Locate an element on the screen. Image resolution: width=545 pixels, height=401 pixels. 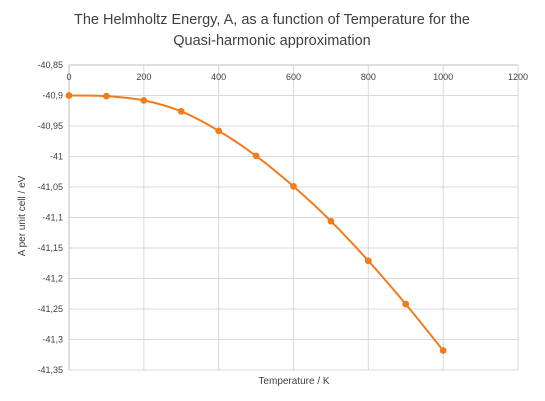
y-tick-label: -41,3 is located at coordinates (52, 340).